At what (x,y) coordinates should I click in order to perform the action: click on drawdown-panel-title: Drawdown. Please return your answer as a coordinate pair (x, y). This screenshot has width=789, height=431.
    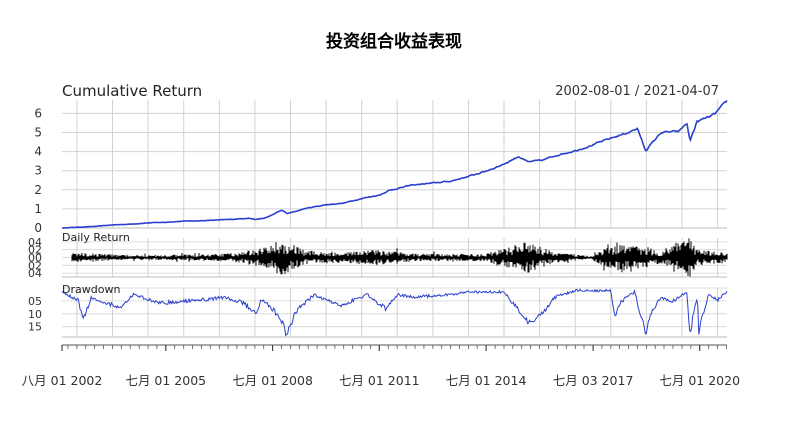
    Looking at the image, I should click on (91, 289).